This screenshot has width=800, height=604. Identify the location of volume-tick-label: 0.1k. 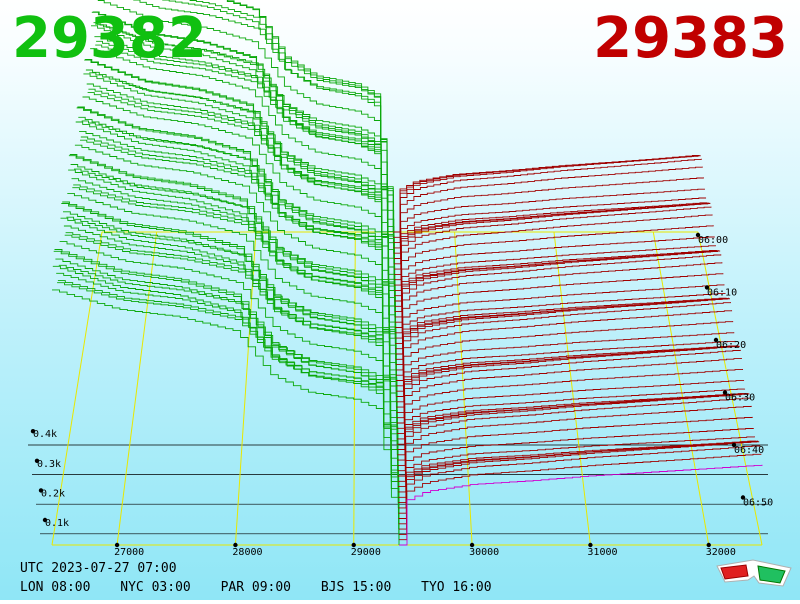
(57, 523).